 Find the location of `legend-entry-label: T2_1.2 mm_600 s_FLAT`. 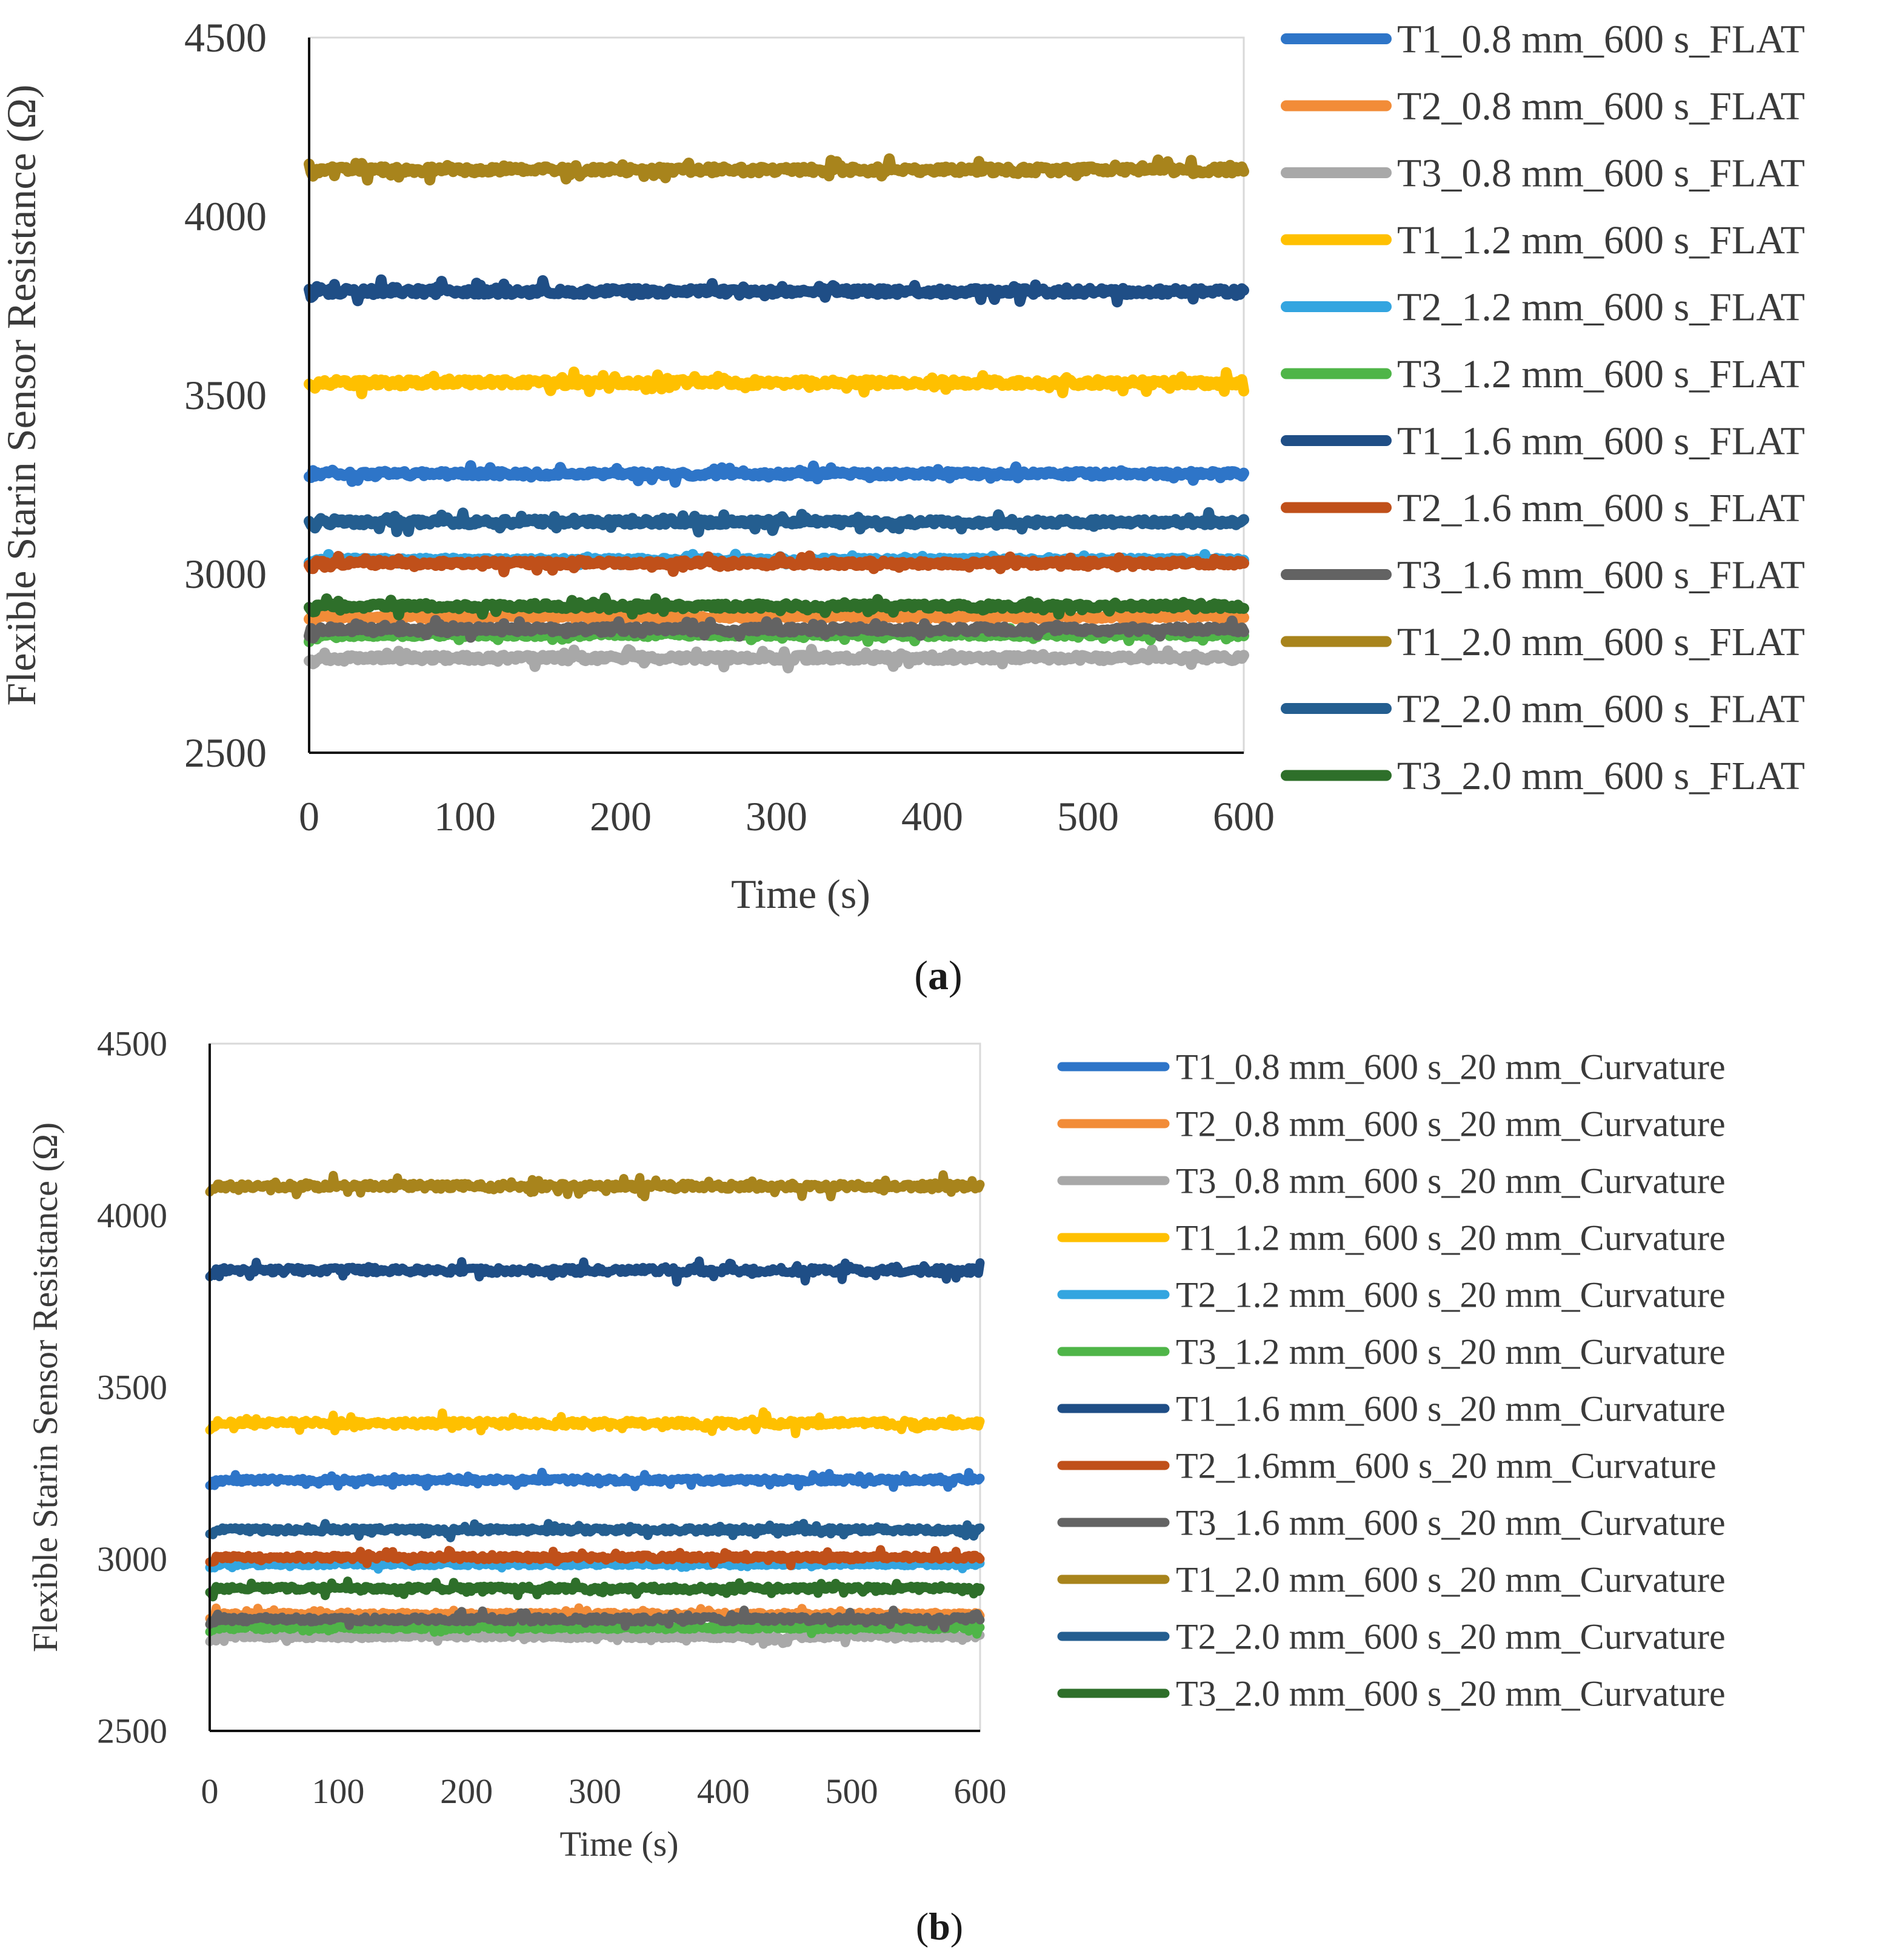

legend-entry-label: T2_1.2 mm_600 s_FLAT is located at coordinates (1601, 307).